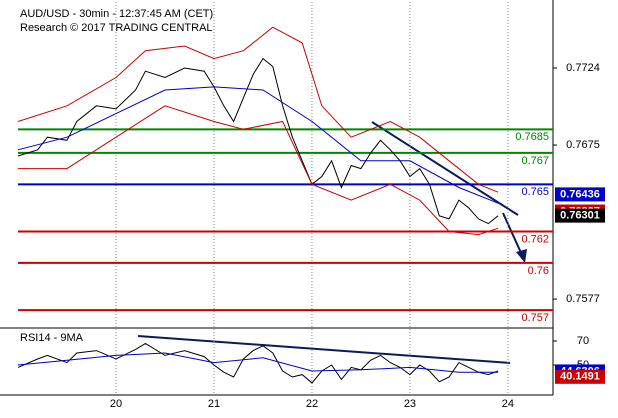 The height and width of the screenshot is (418, 618). I want to click on rsi-trend-line, so click(324, 349).